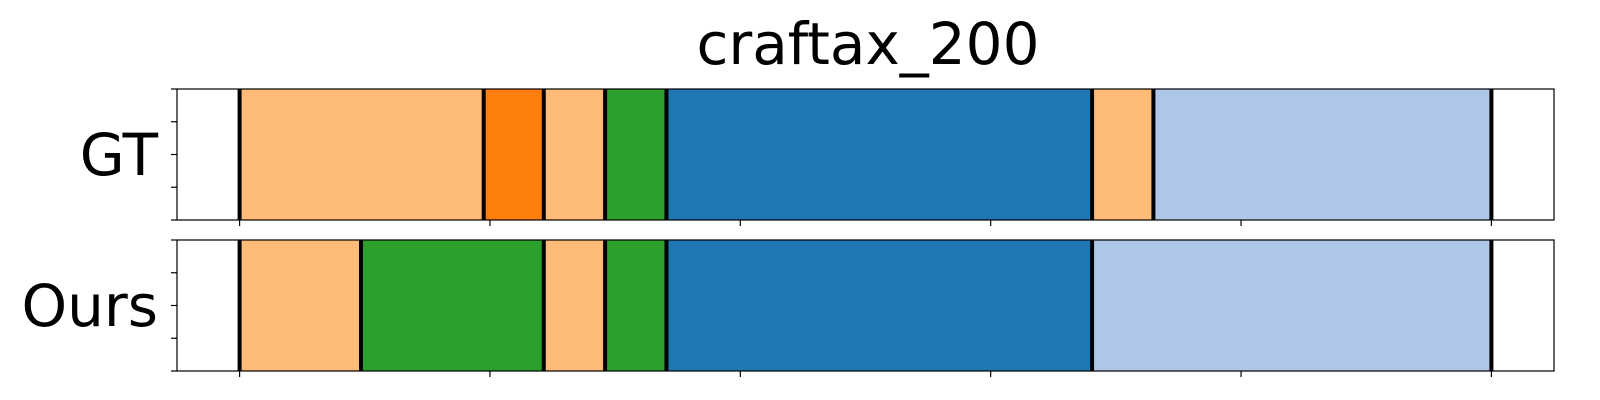  Describe the element at coordinates (119, 155) in the screenshot. I see `row-label-gt: GT` at that location.